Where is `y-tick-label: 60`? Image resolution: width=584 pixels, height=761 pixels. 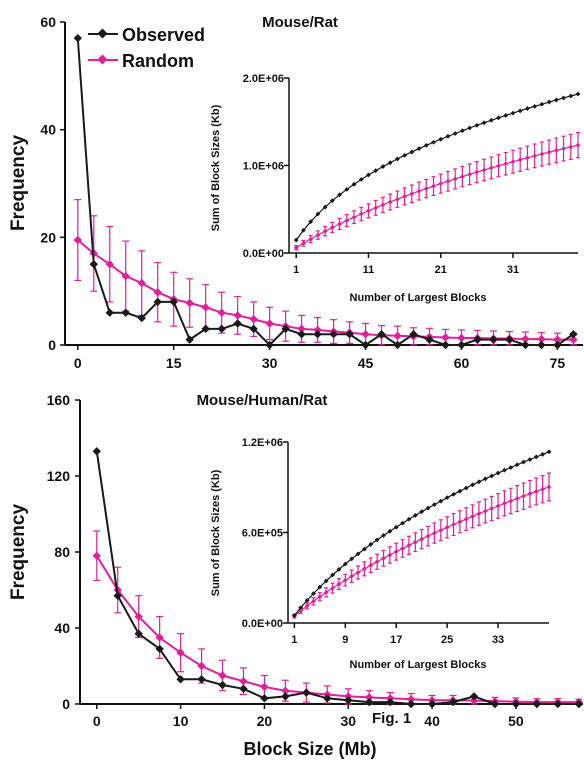
y-tick-label: 60 is located at coordinates (48, 22).